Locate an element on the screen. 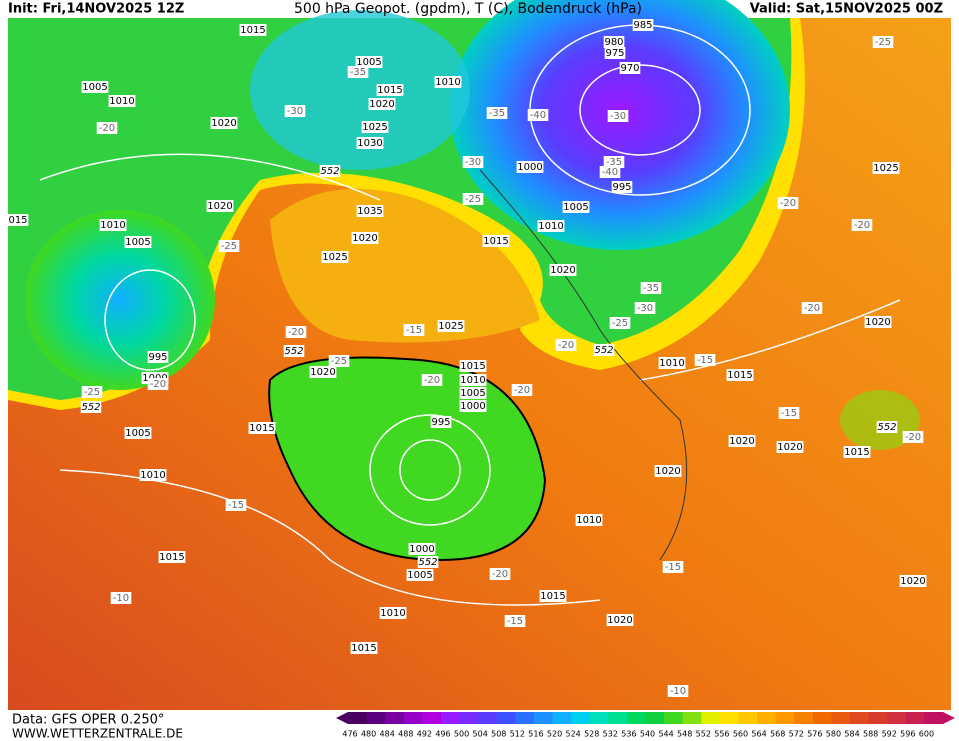 This screenshot has width=959, height=741. temperature-label: -10 is located at coordinates (678, 691).